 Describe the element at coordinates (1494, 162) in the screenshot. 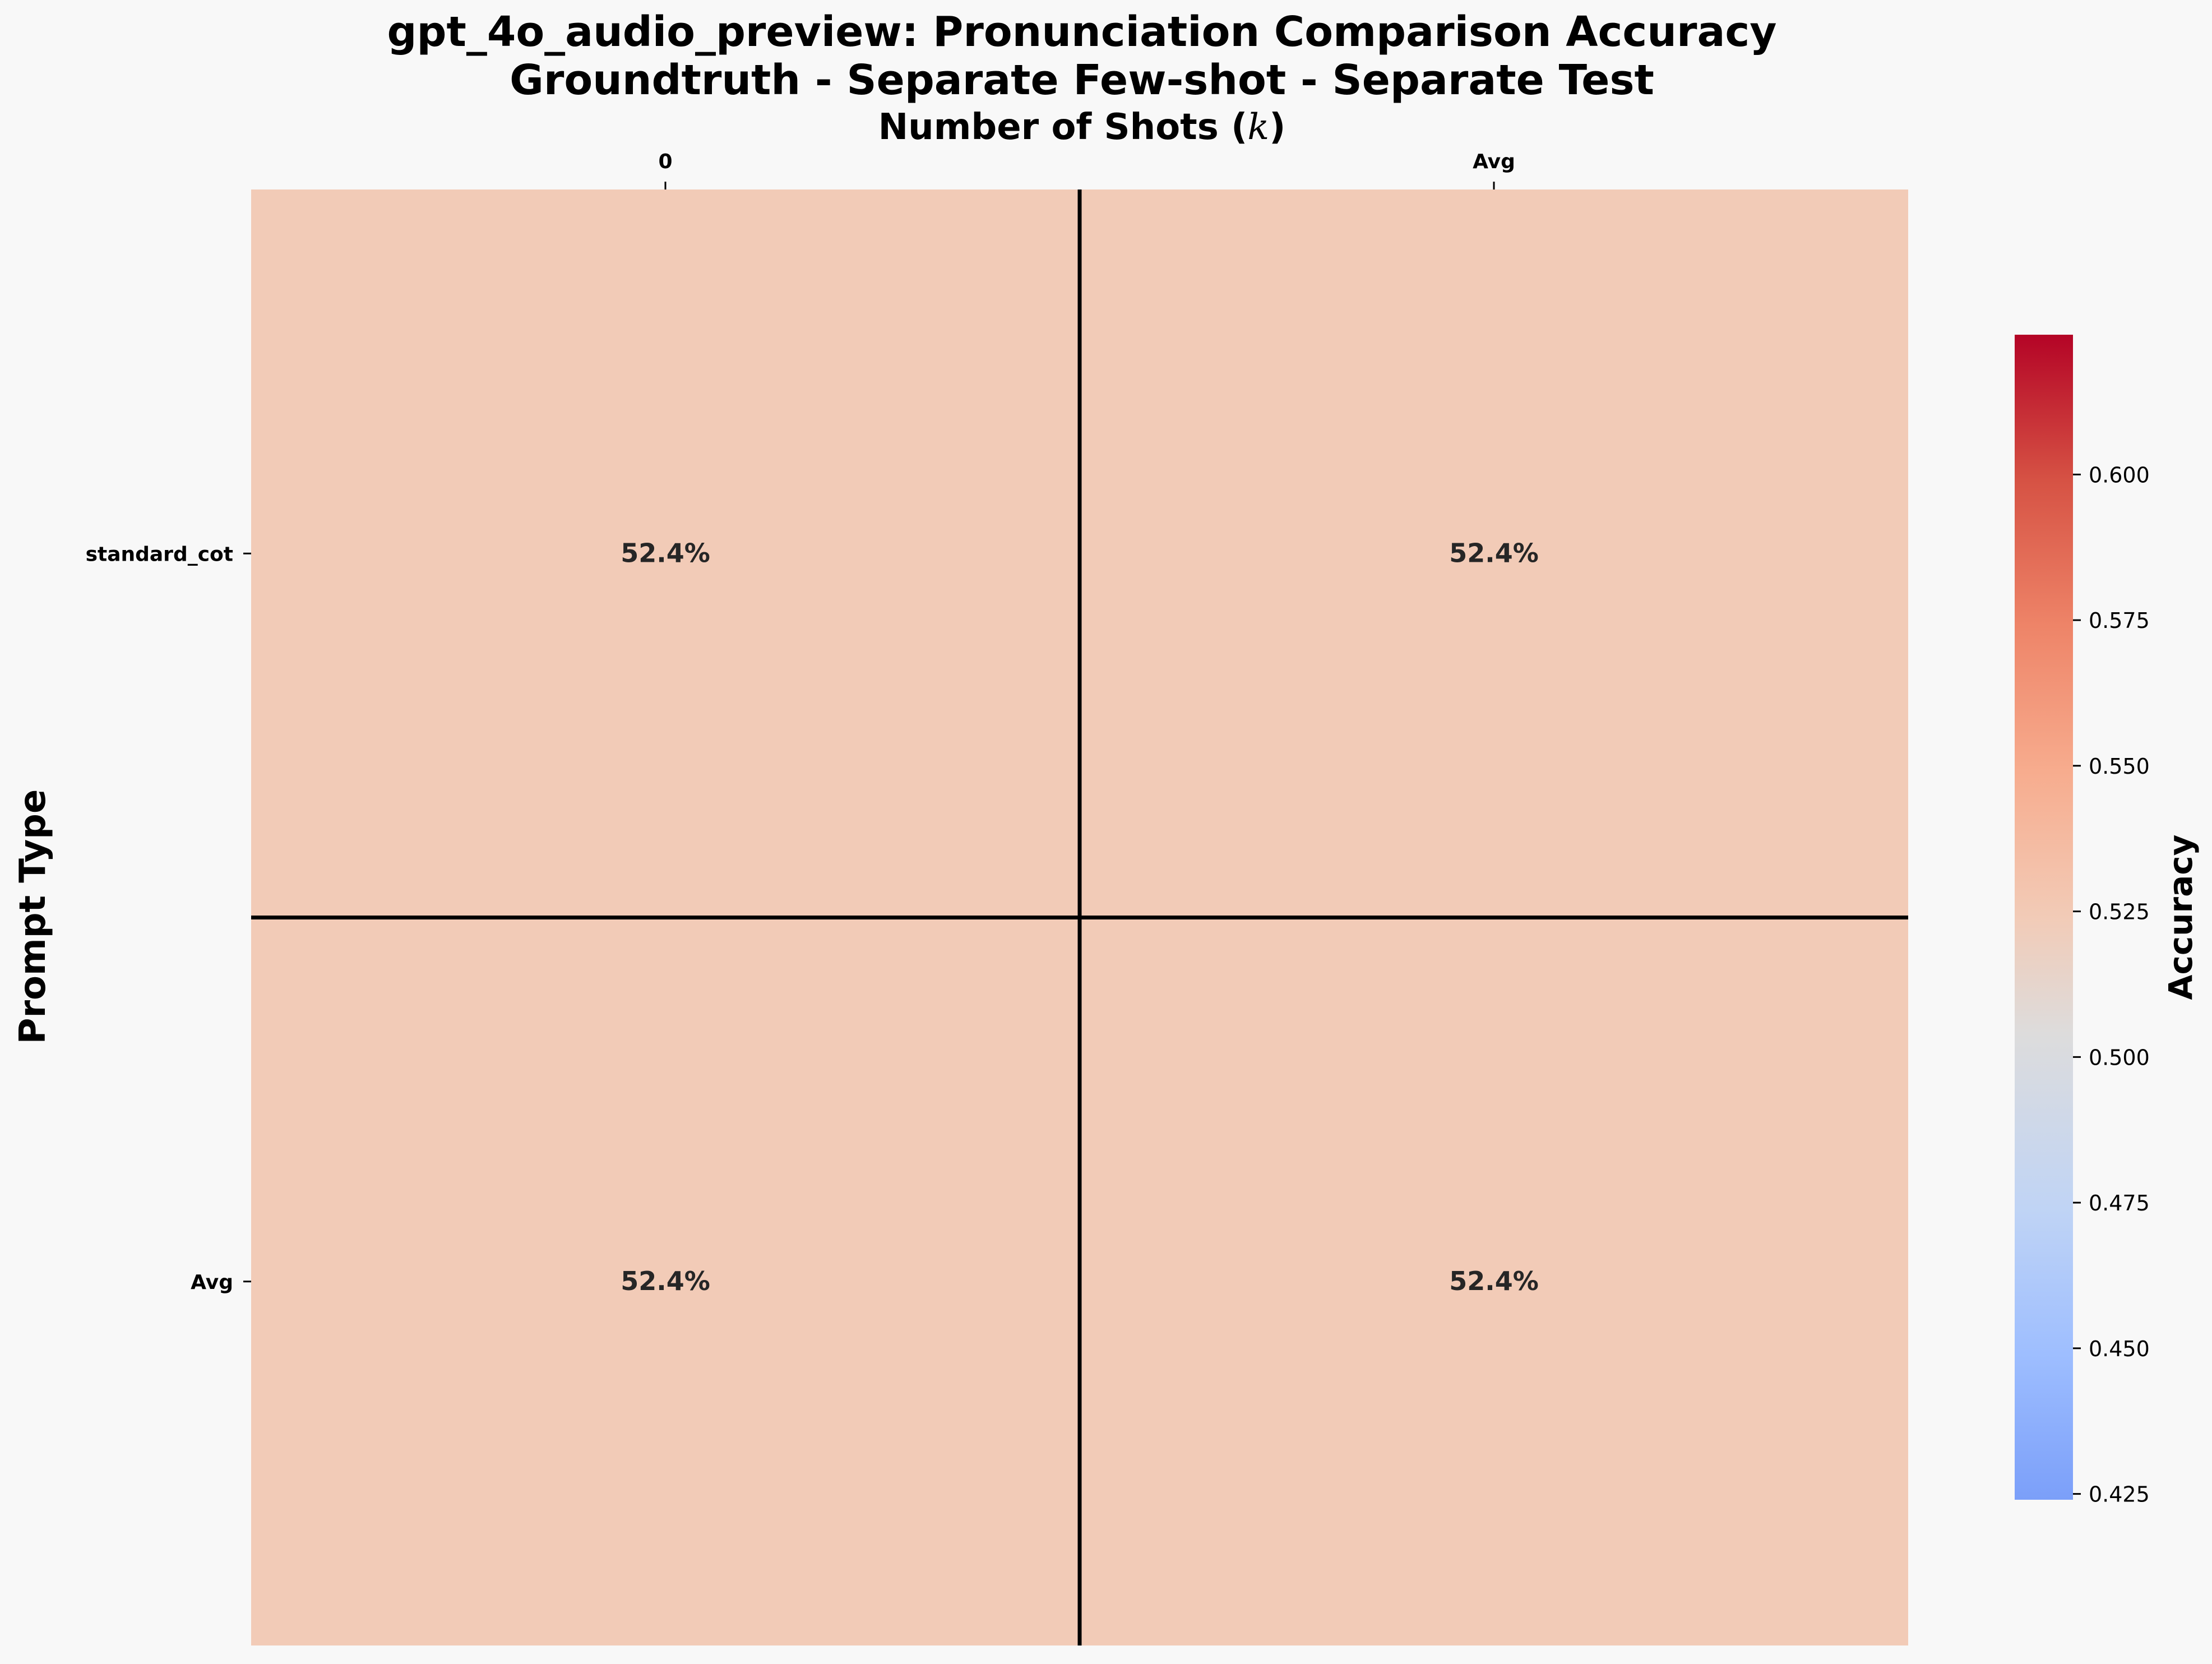

I see `x-tick-label: Avg` at that location.